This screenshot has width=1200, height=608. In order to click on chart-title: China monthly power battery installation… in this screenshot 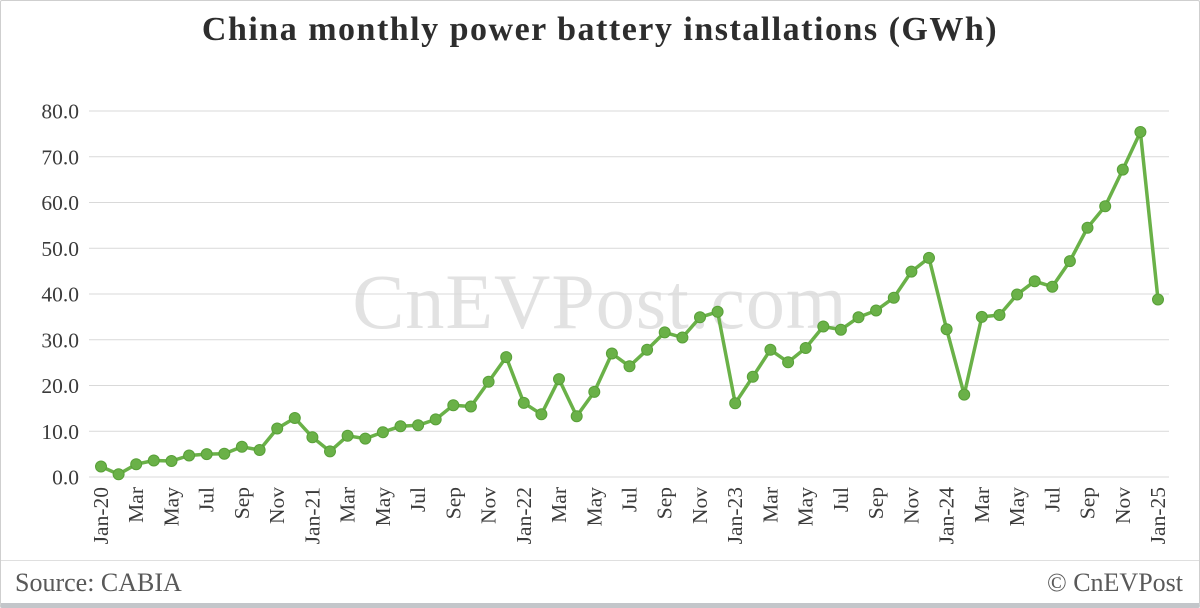, I will do `click(600, 29)`.